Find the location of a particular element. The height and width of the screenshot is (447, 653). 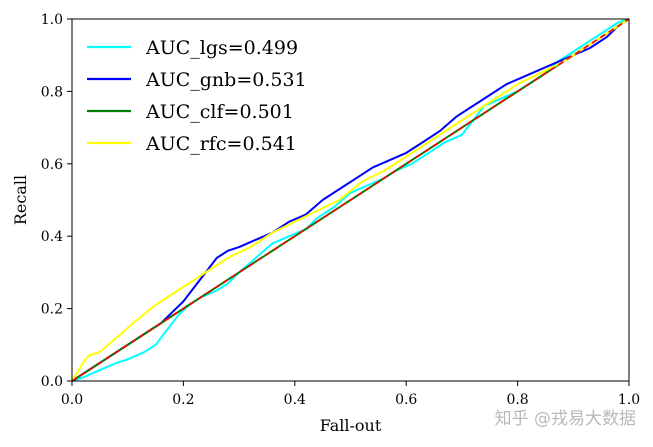

x-axis-ticks: 0.0 0.2 0.4 0.6 0.8 1.0 is located at coordinates (350, 394).